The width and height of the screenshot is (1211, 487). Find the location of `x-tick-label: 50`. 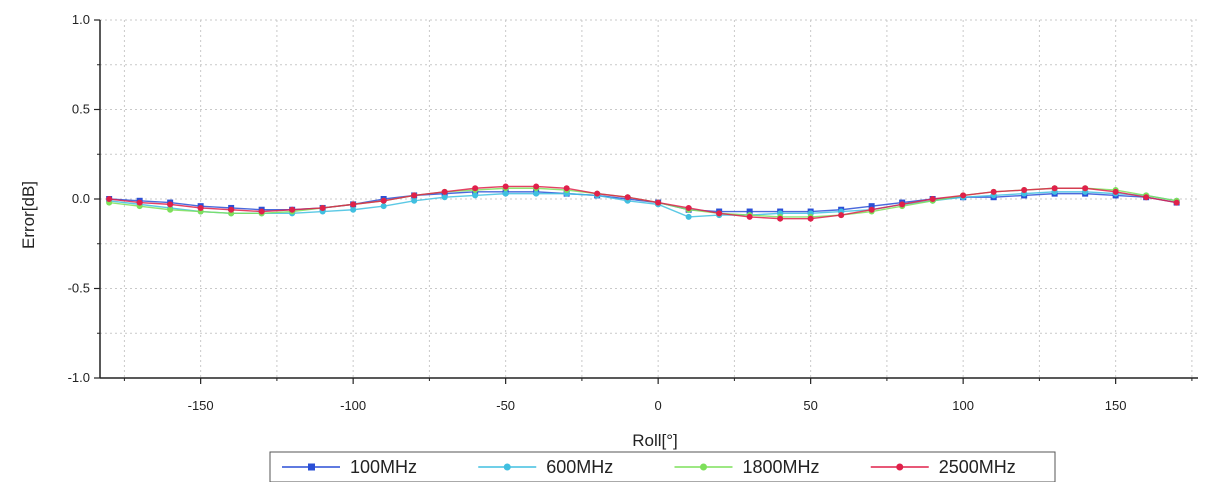

x-tick-label: 50 is located at coordinates (810, 405).